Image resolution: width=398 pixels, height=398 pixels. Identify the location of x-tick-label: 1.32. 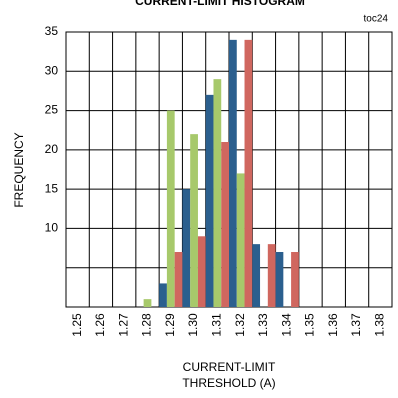
(240, 325).